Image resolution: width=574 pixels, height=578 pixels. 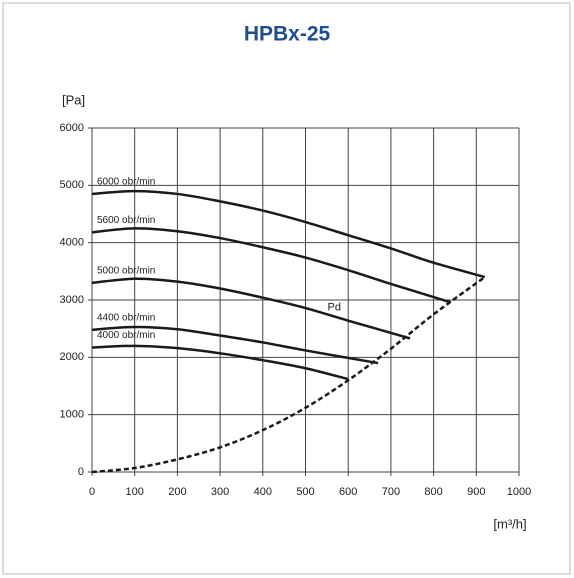 I want to click on y-tick-label: 1000, so click(x=72, y=415).